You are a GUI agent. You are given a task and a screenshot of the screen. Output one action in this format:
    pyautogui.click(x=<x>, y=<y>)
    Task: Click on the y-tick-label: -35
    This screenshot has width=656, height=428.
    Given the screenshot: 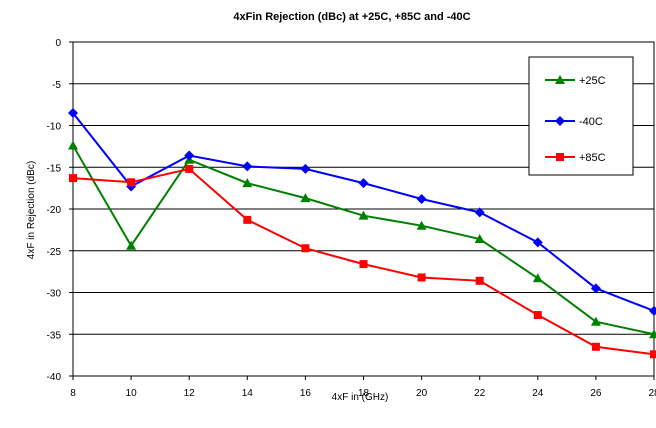 What is the action you would take?
    pyautogui.click(x=54, y=335)
    